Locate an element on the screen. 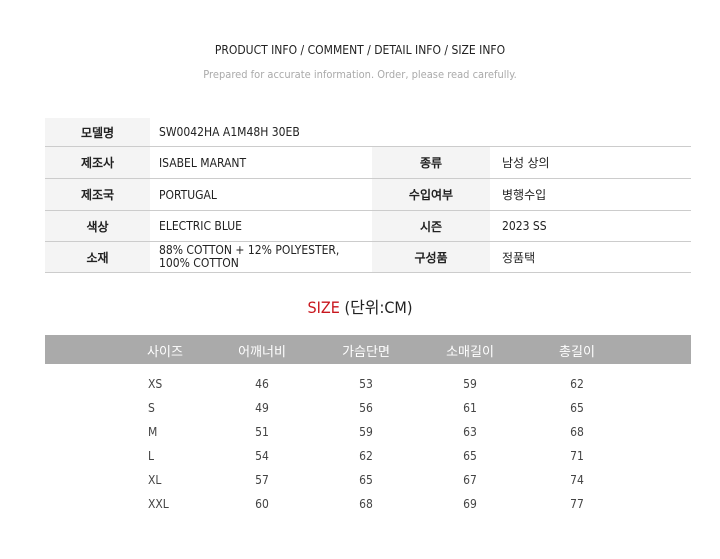 The height and width of the screenshot is (559, 720). size-value: 67 is located at coordinates (470, 480).